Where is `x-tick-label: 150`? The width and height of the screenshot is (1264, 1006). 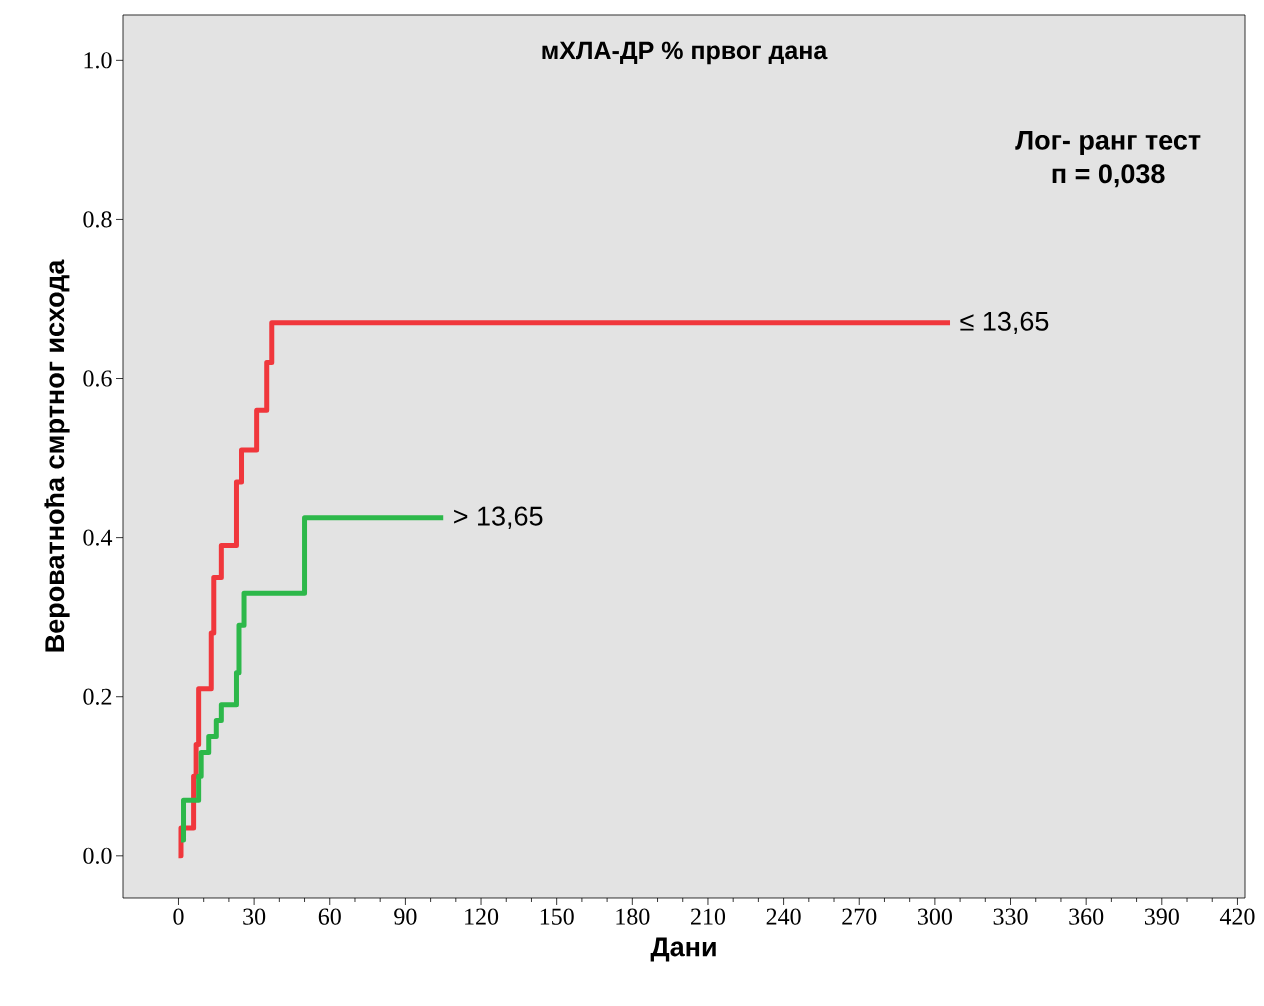
x-tick-label: 150 is located at coordinates (557, 916).